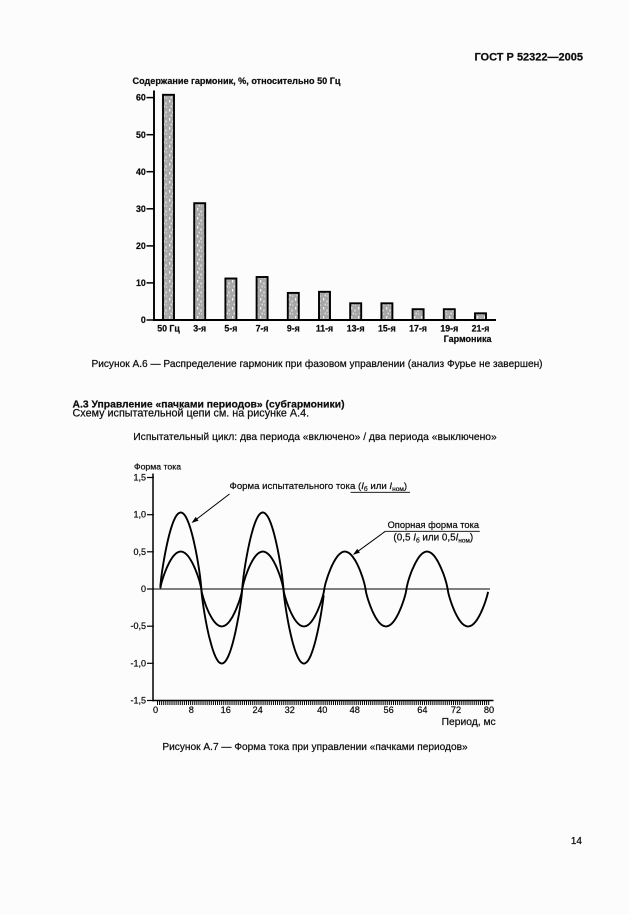 Image resolution: width=630 pixels, height=914 pixels. What do you see at coordinates (139, 515) in the screenshot?
I see `svg-text: 1,0` at bounding box center [139, 515].